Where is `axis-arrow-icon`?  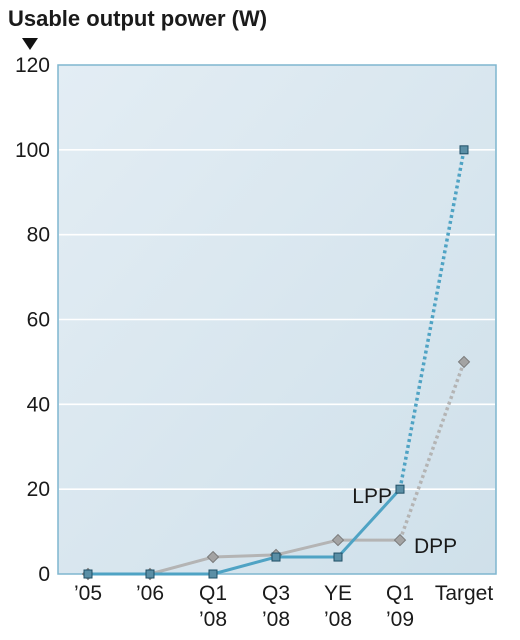
axis-arrow-icon is located at coordinates (30, 44).